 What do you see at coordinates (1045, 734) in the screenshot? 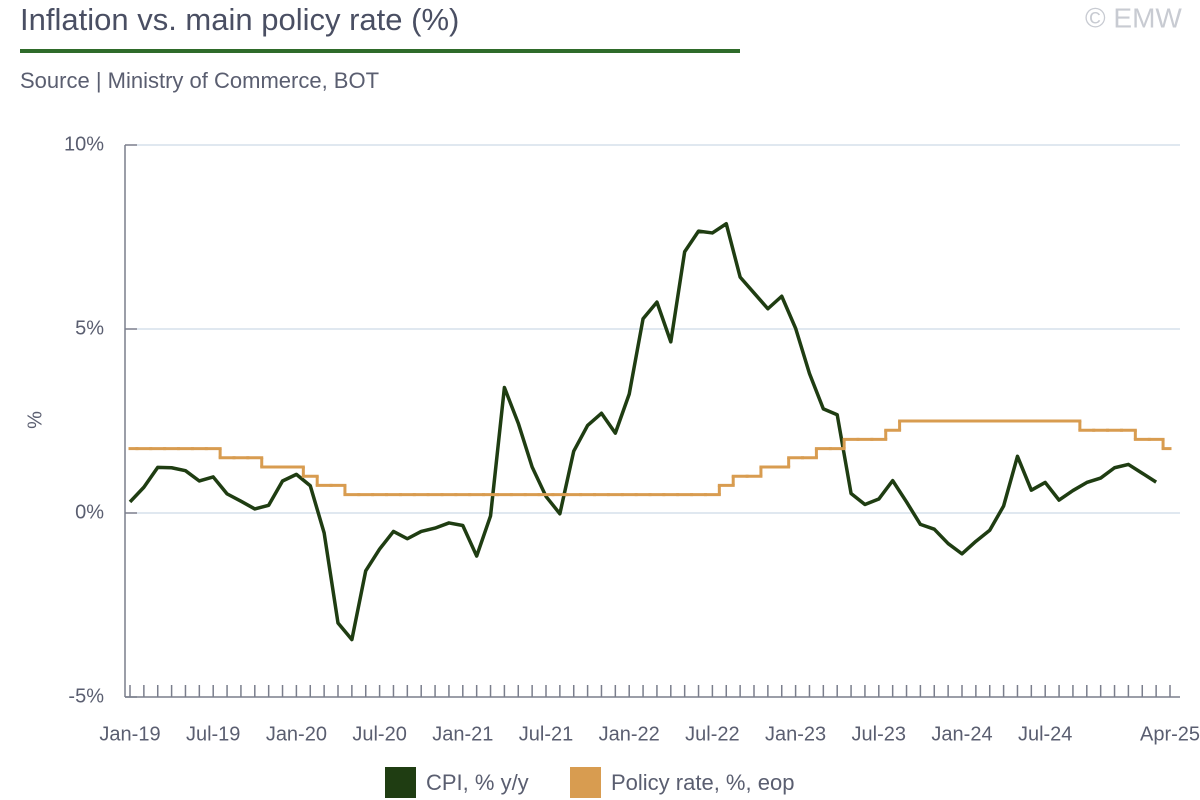
I see `x-tick-label: Jul-24` at bounding box center [1045, 734].